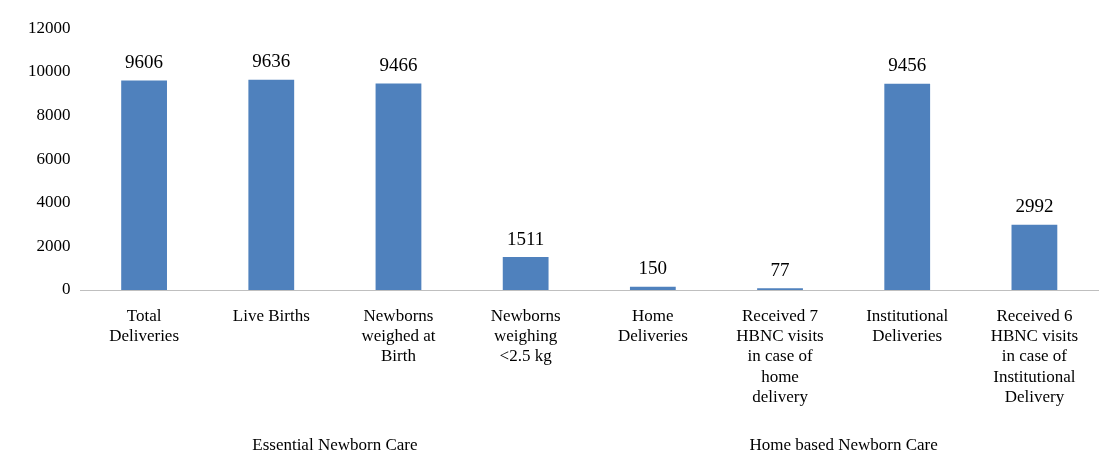  I want to click on data-label: 1511, so click(526, 238).